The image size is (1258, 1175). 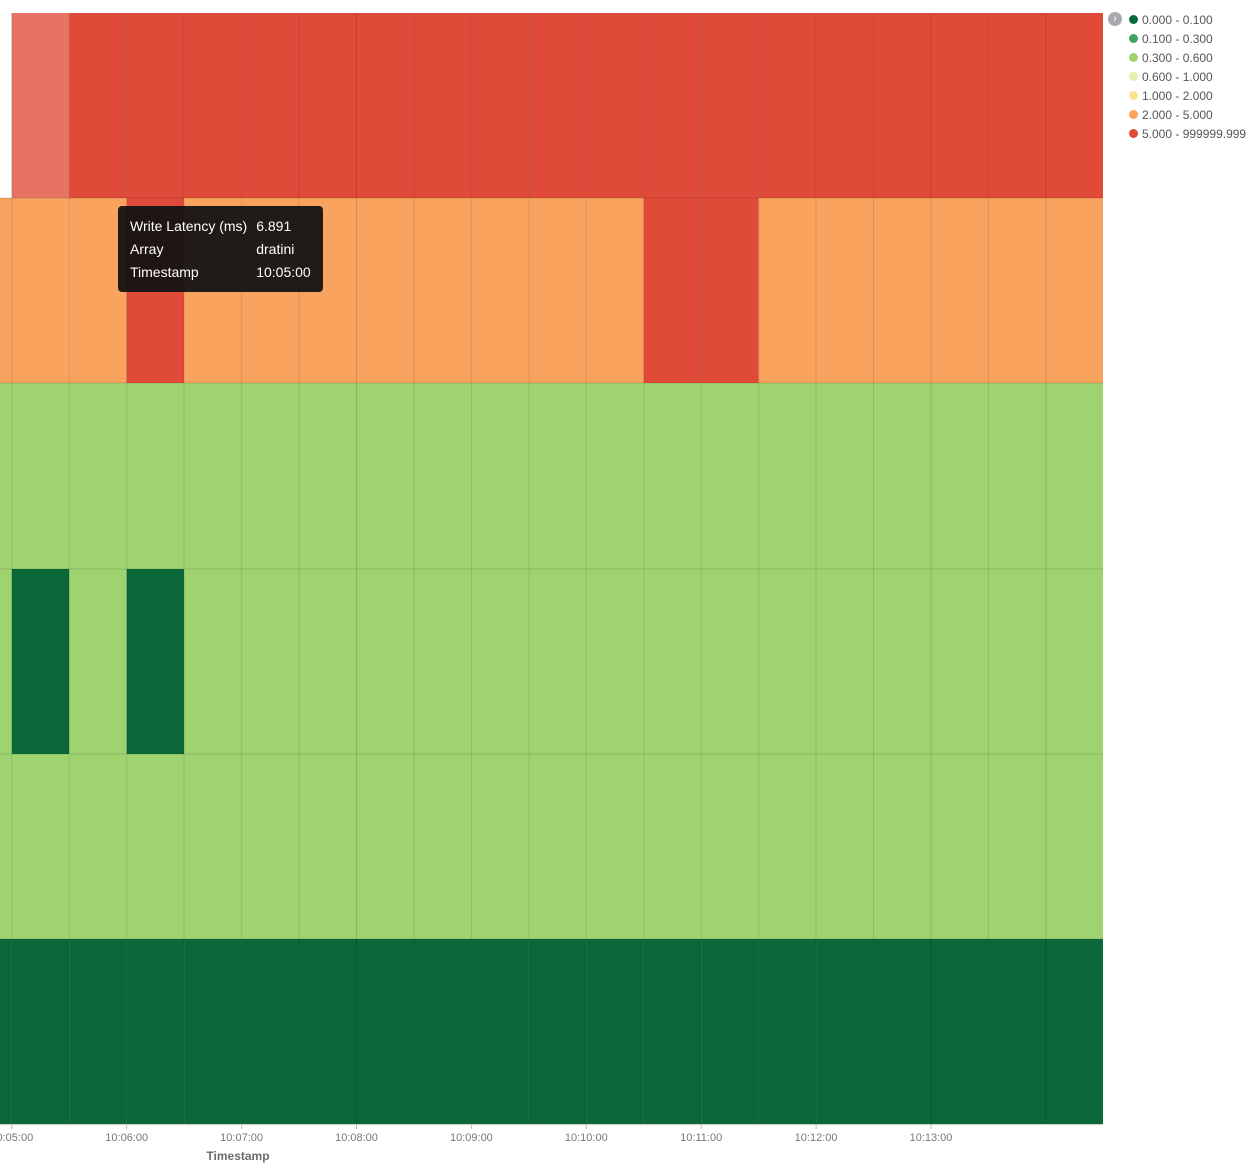 I want to click on chevron-right-icon: ›, so click(x=1115, y=19).